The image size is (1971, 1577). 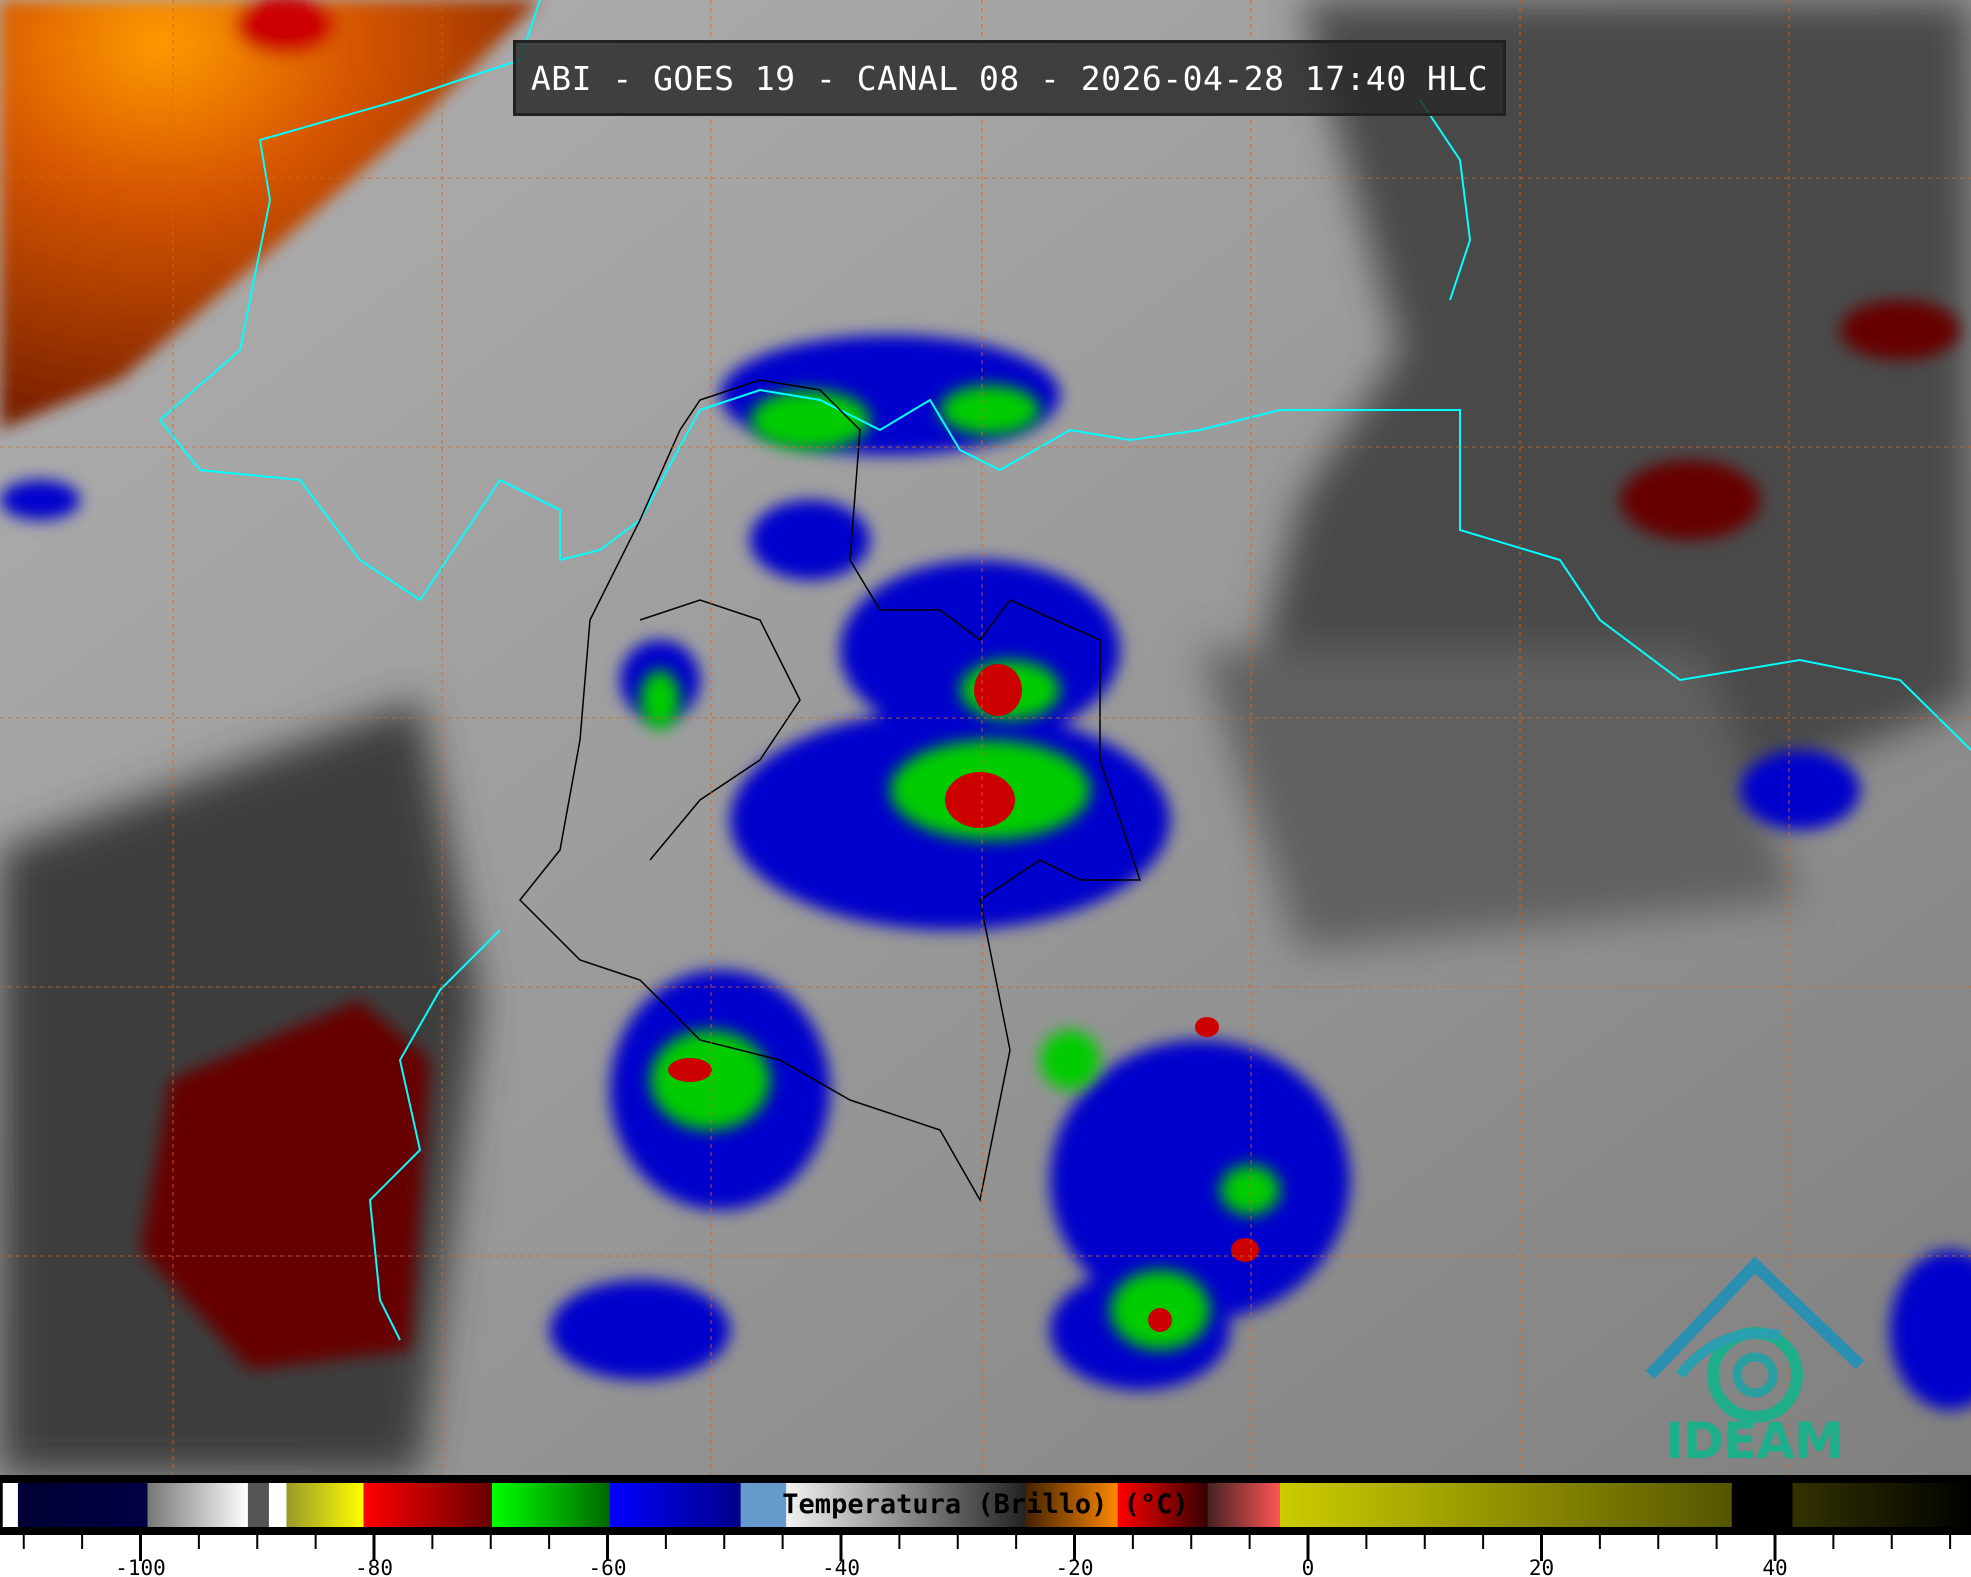 What do you see at coordinates (608, 1566) in the screenshot?
I see `tick-label: -60` at bounding box center [608, 1566].